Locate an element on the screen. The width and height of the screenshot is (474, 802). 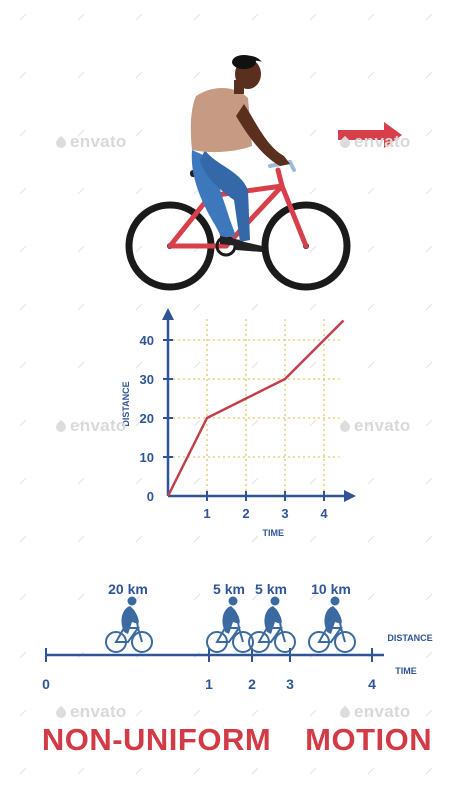
segment-distance-label: 20 km is located at coordinates (128, 589).